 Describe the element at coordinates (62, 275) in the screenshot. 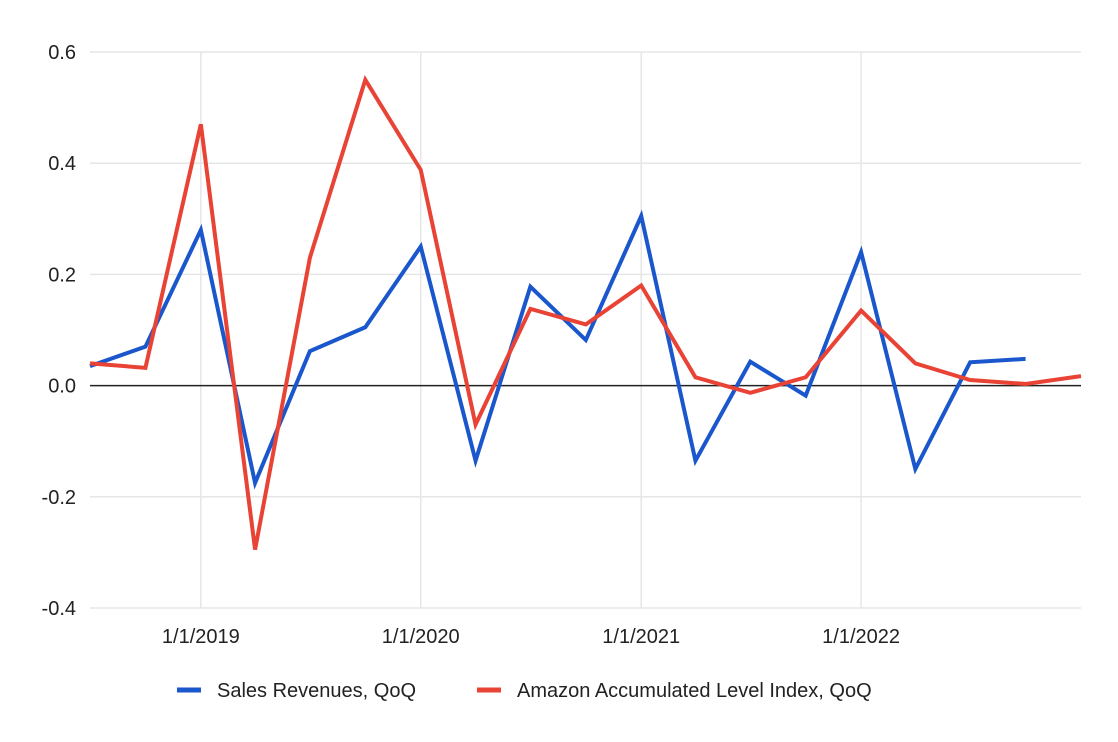

I see `y-tick-label: 0.2` at that location.